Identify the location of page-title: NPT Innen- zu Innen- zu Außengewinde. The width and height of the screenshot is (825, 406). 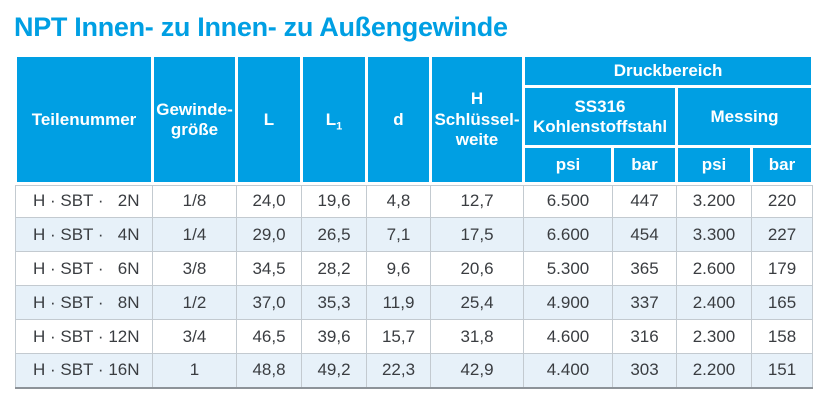
(261, 27).